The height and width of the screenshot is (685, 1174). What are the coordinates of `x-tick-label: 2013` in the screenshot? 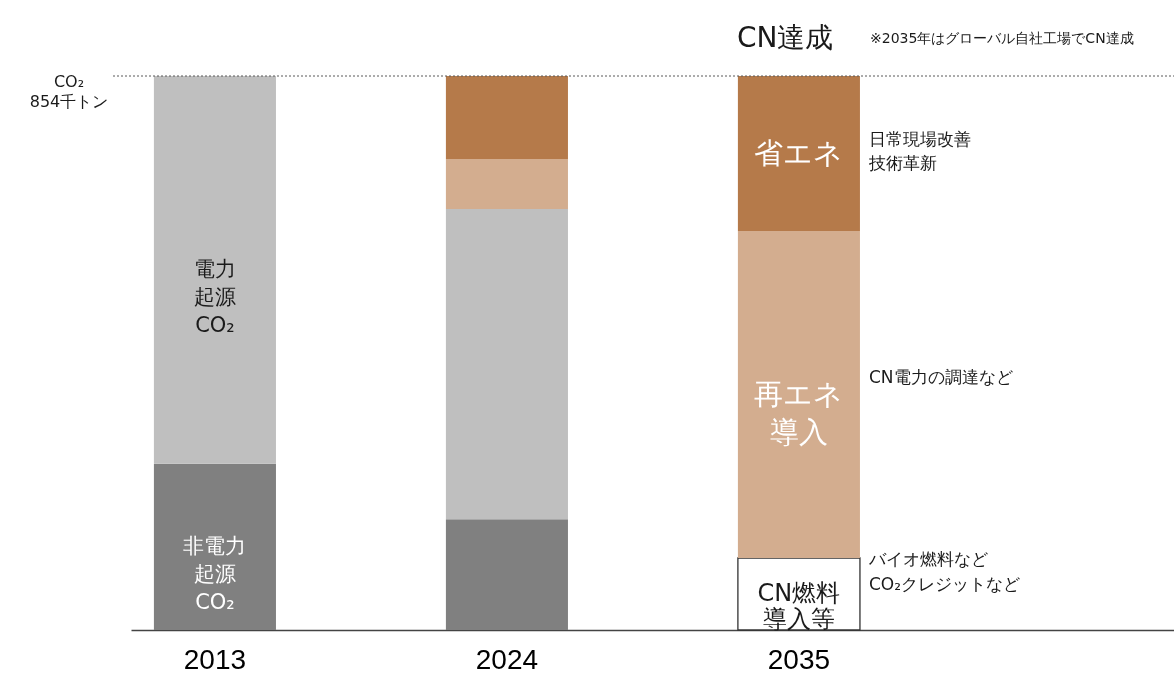 It's located at (215, 659).